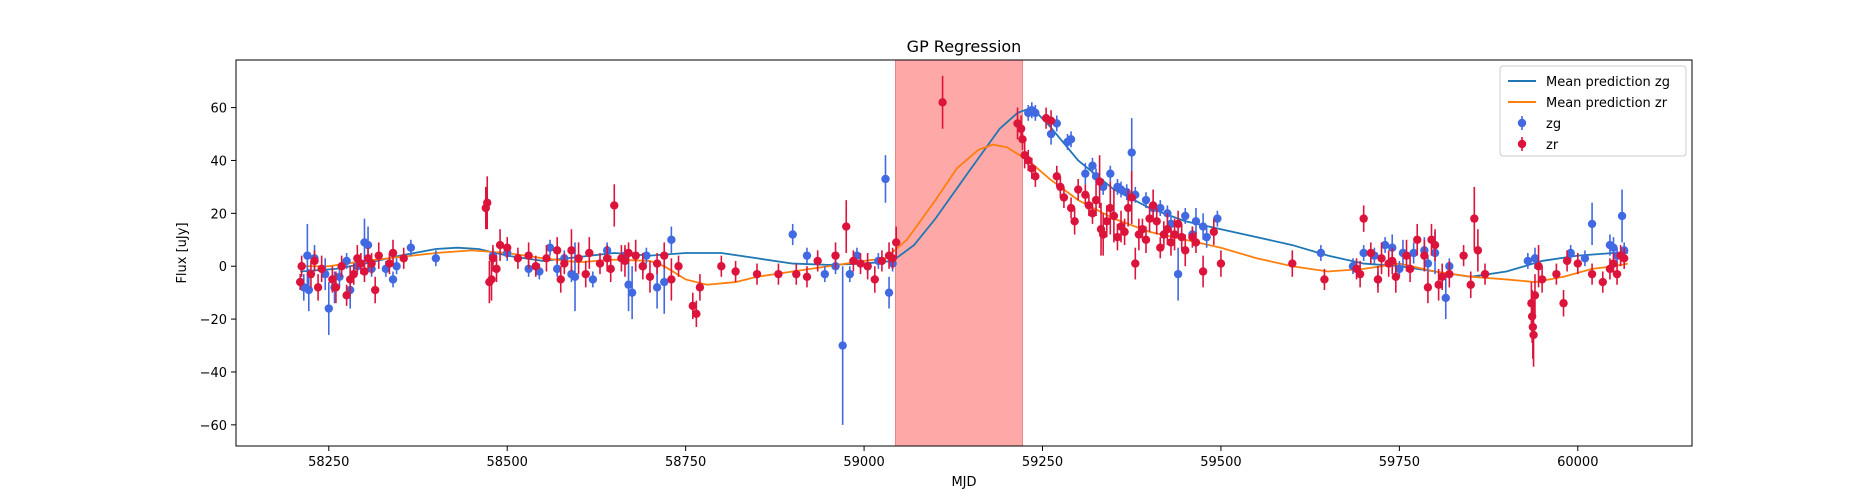 The width and height of the screenshot is (1875, 504). What do you see at coordinates (218, 109) in the screenshot?
I see `y-tick-label: 60` at bounding box center [218, 109].